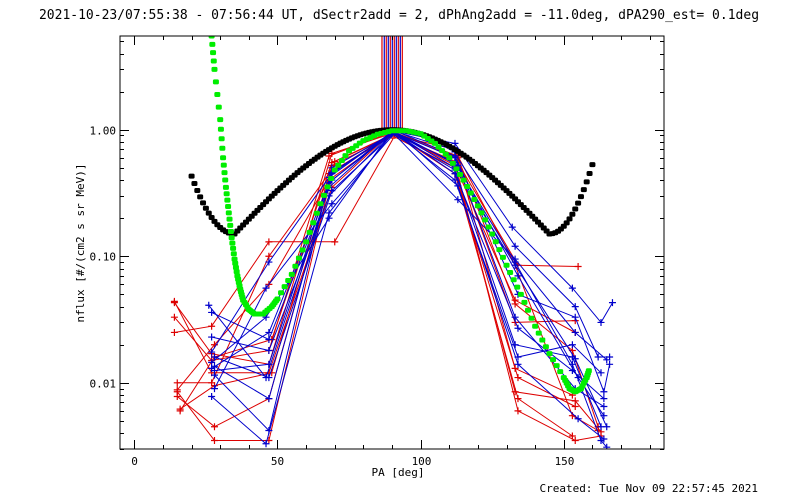 The width and height of the screenshot is (800, 500). I want to click on x-tick-label: 100, so click(422, 461).